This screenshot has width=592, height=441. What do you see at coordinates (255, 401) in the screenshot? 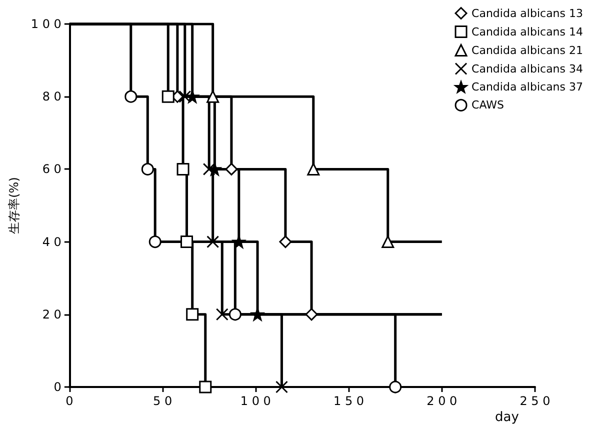
I see `x-tick-label: 1 0 0` at bounding box center [255, 401].